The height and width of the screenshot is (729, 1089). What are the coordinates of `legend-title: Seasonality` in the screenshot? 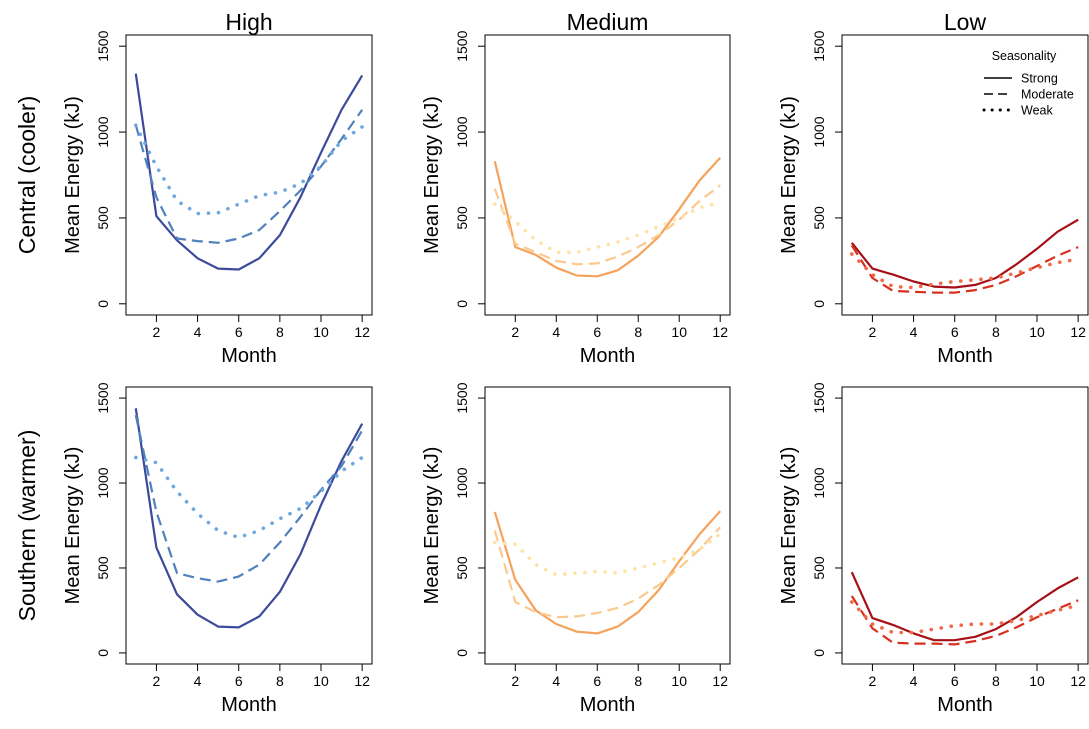 It's located at (1024, 56).